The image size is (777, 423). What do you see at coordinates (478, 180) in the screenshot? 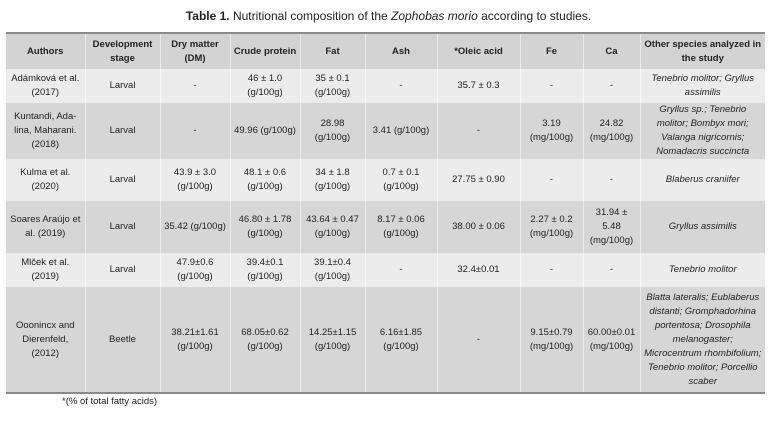
I see `cell-oleic: 27.75 ± 0.90` at bounding box center [478, 180].